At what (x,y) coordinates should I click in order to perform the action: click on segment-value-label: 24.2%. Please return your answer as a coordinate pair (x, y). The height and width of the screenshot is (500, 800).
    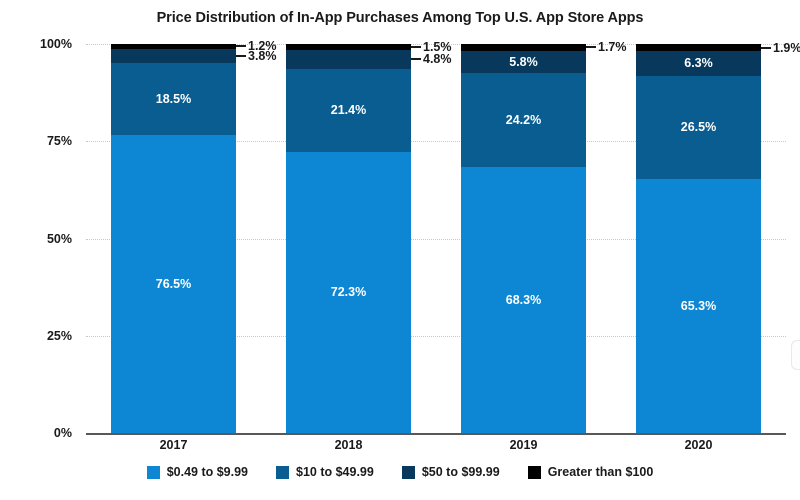
    Looking at the image, I should click on (523, 119).